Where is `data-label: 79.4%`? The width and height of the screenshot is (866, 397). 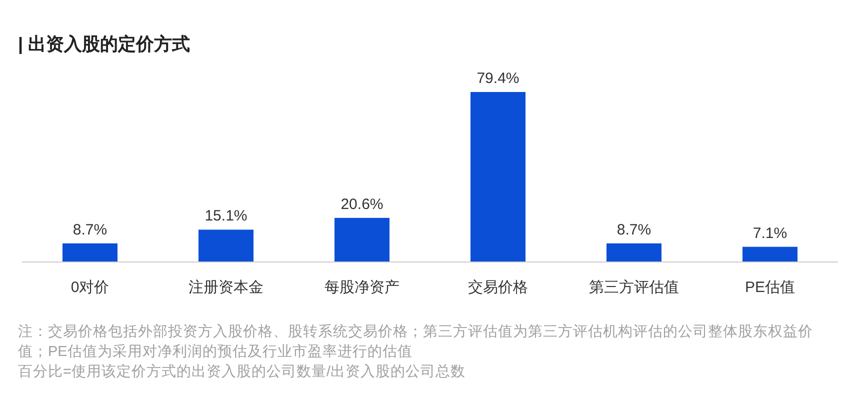
data-label: 79.4% is located at coordinates (498, 78).